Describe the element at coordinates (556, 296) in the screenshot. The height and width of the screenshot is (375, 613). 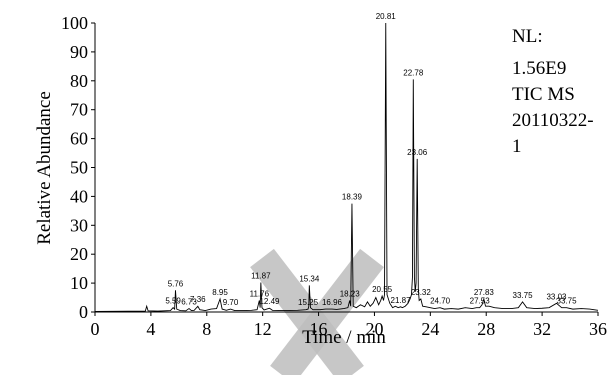
I see `peak-label: 33.03` at that location.